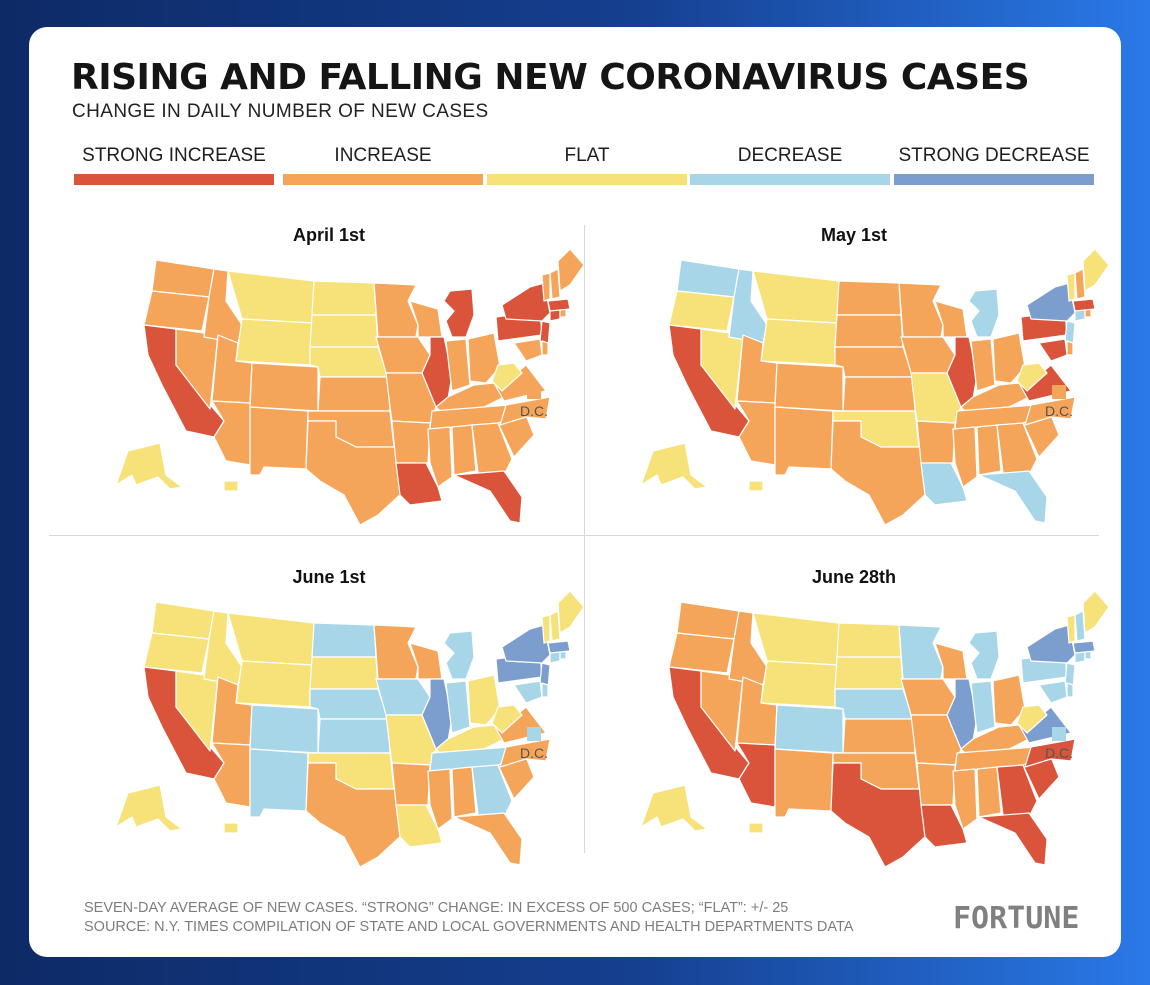 This screenshot has width=1150, height=985. I want to click on map-panel-june-28th: June 28th D.C., so click(854, 717).